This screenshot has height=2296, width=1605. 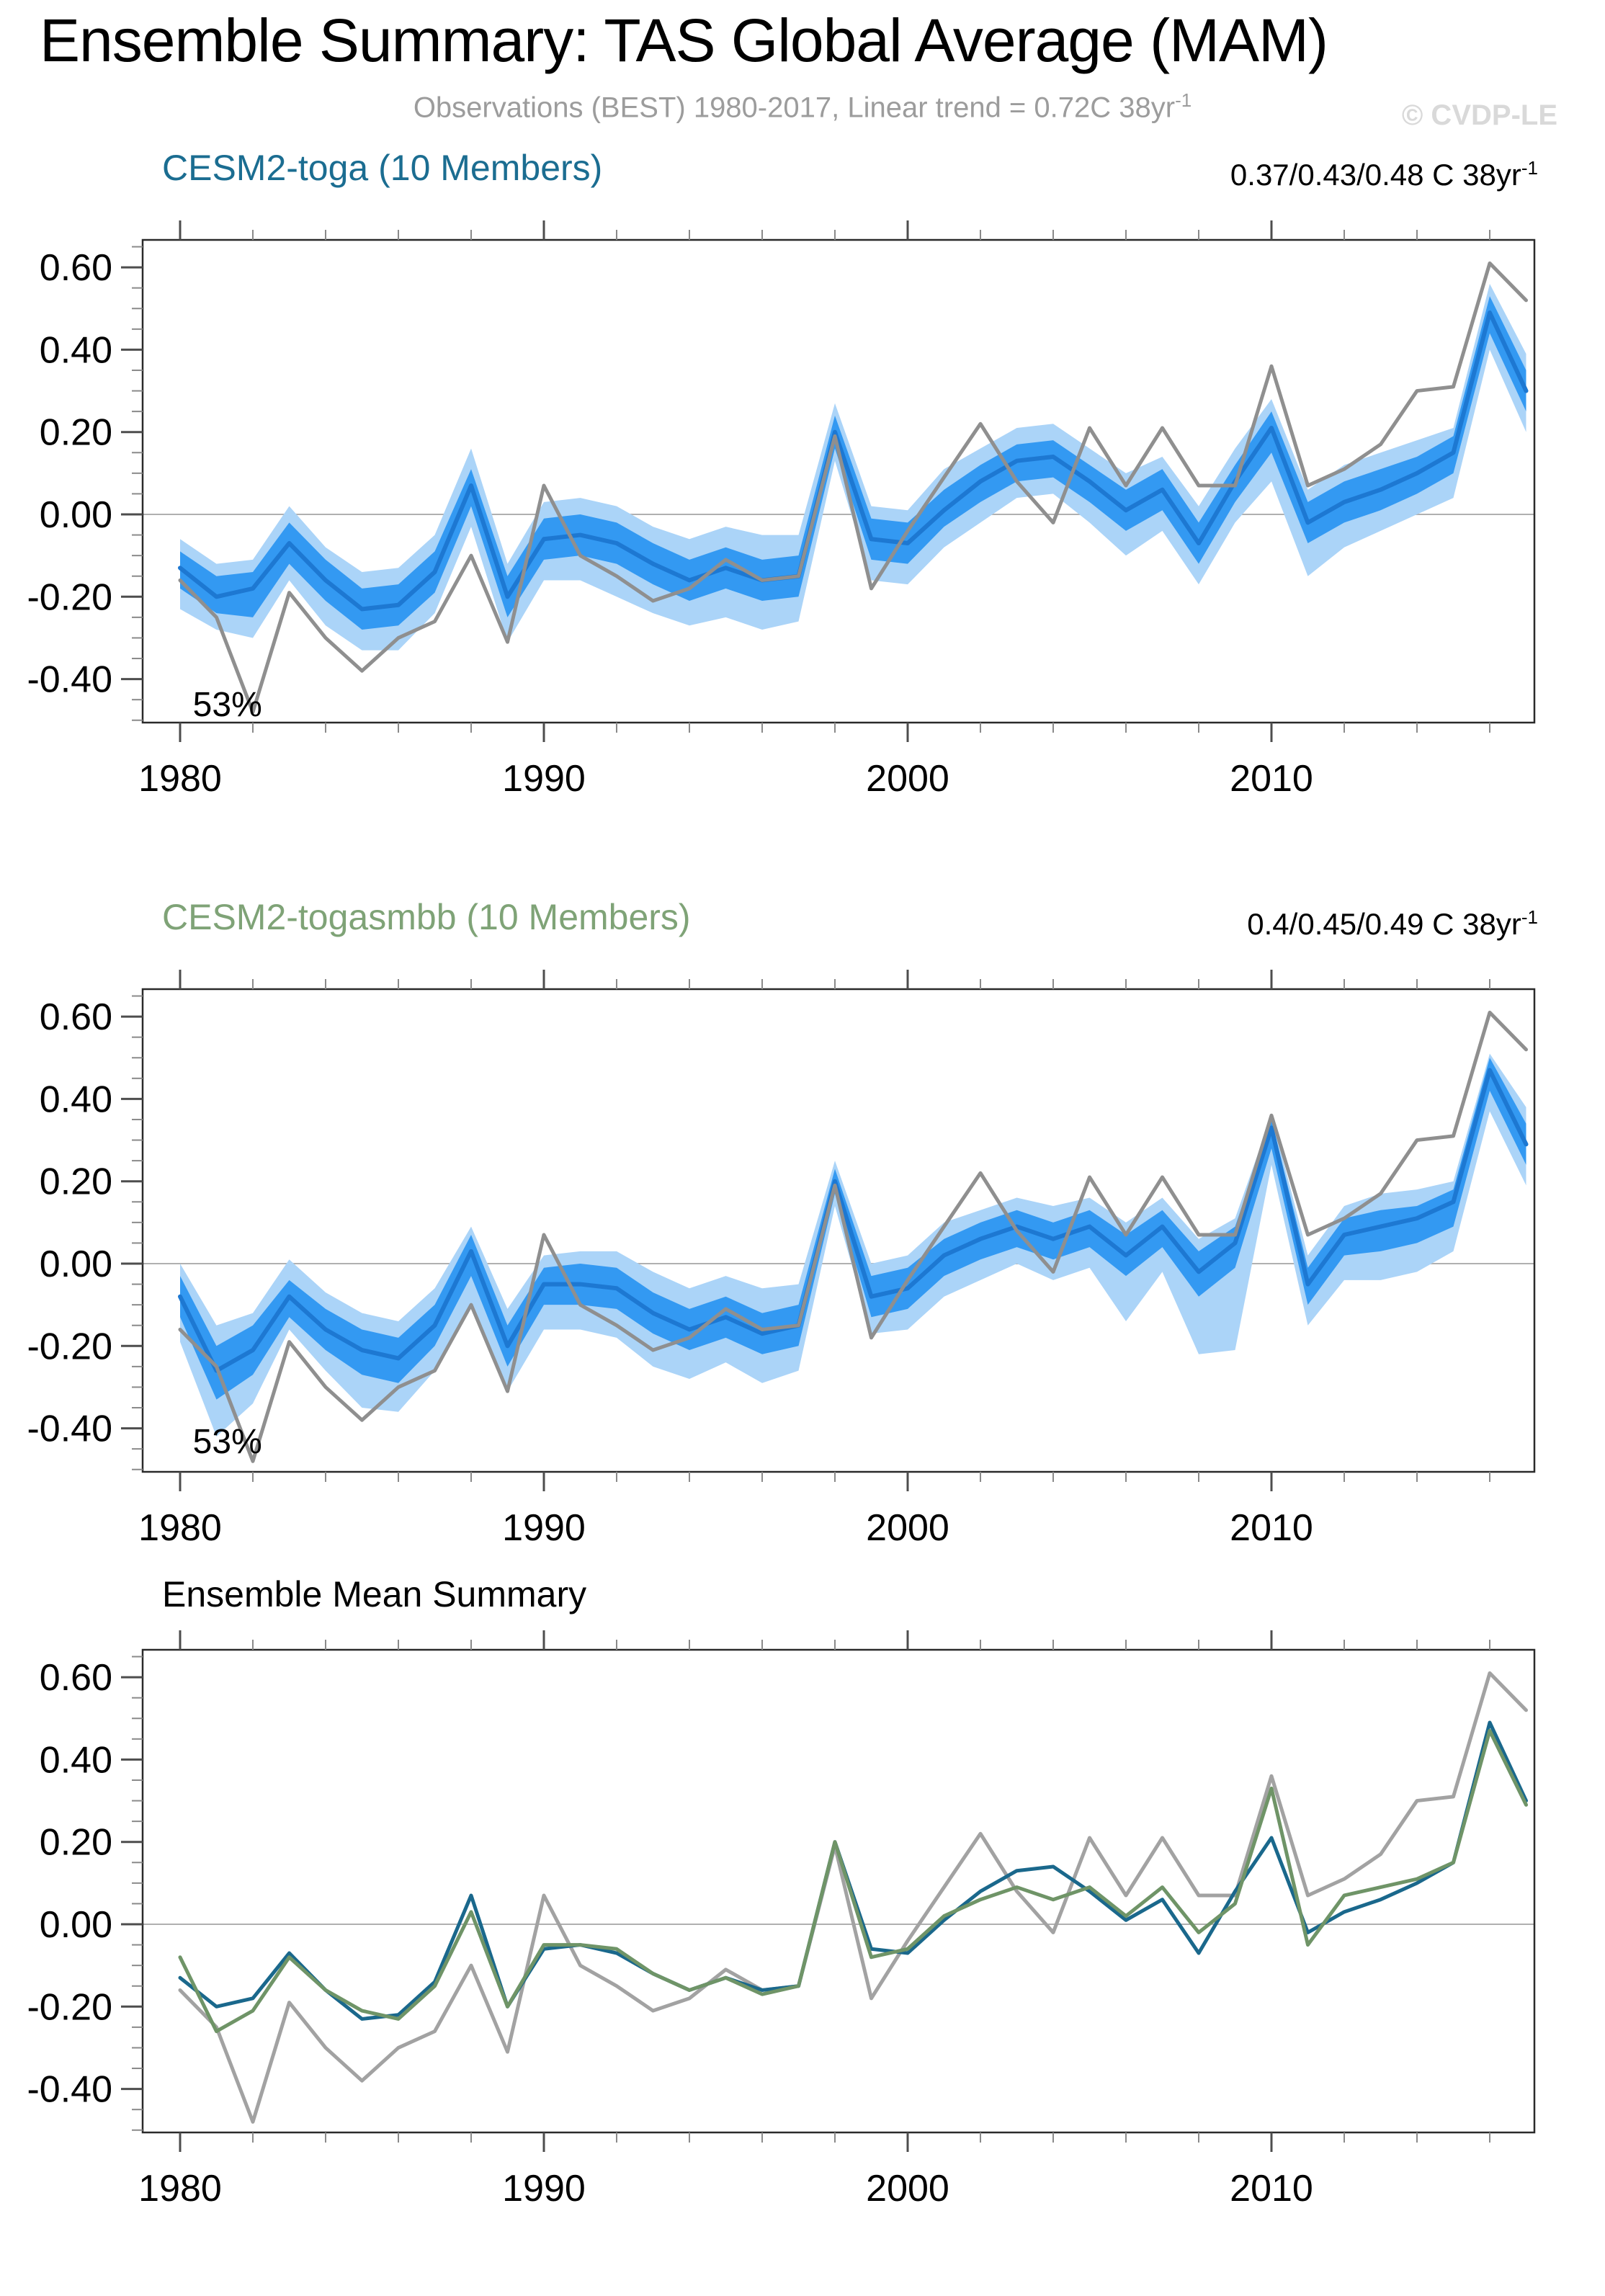 I want to click on panel-summary-title: Ensemble Mean Summary, so click(x=374, y=1594).